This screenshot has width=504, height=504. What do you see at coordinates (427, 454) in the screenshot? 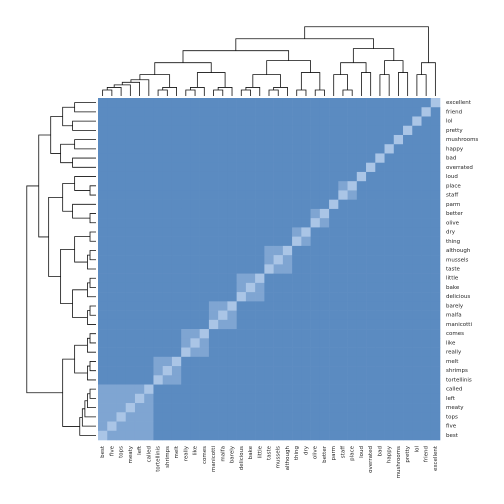
I see `column-label: friend` at bounding box center [427, 454].